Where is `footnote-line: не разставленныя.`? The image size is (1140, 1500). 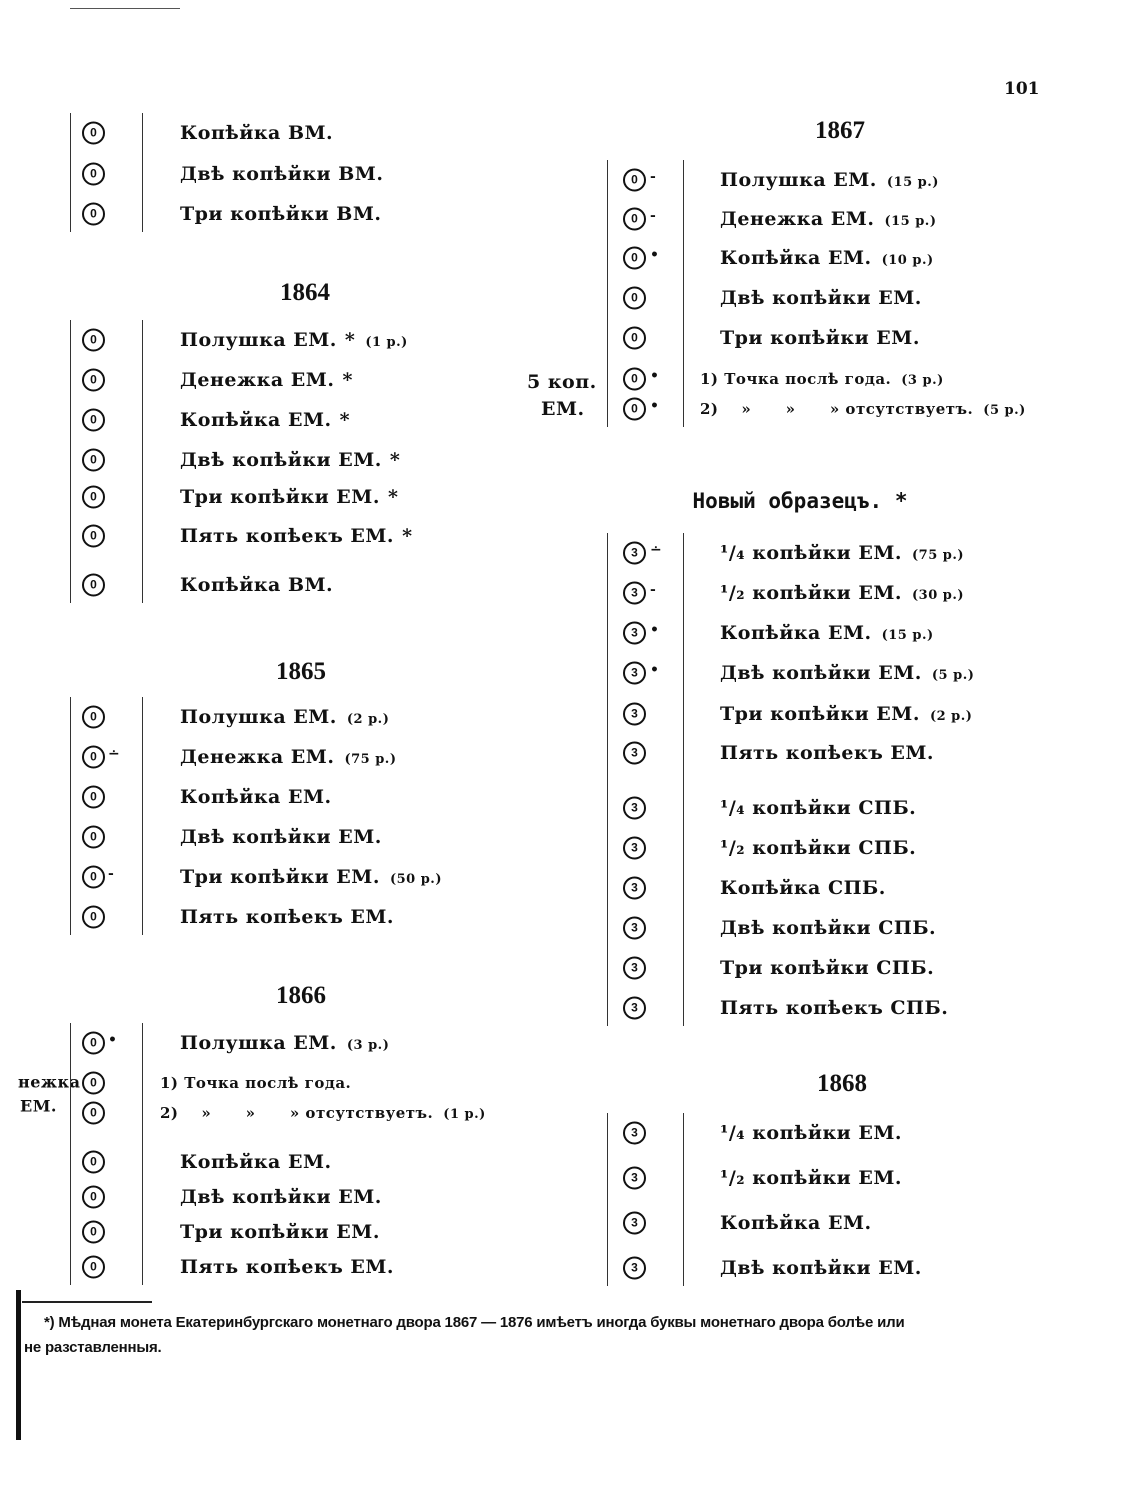 footnote-line: не разставленныя. is located at coordinates (93, 1347).